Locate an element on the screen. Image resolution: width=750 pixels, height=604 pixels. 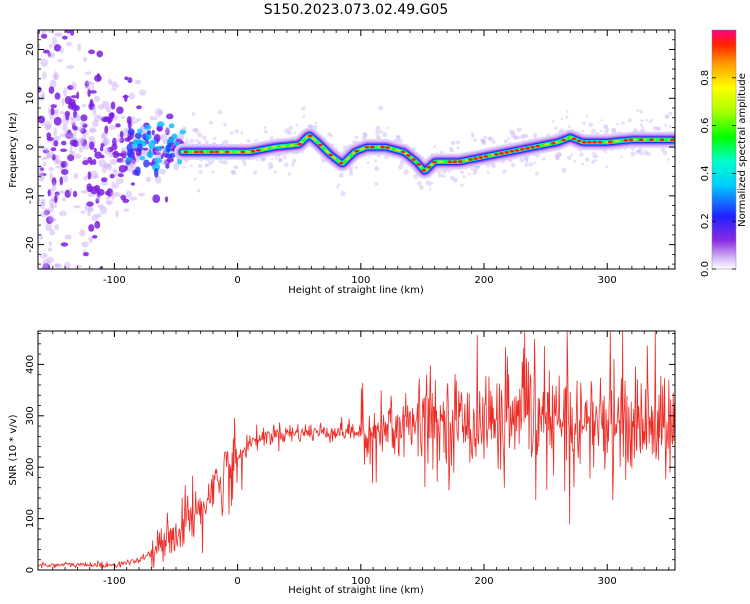
colorbar-tick-label: 0.6 is located at coordinates (705, 126).